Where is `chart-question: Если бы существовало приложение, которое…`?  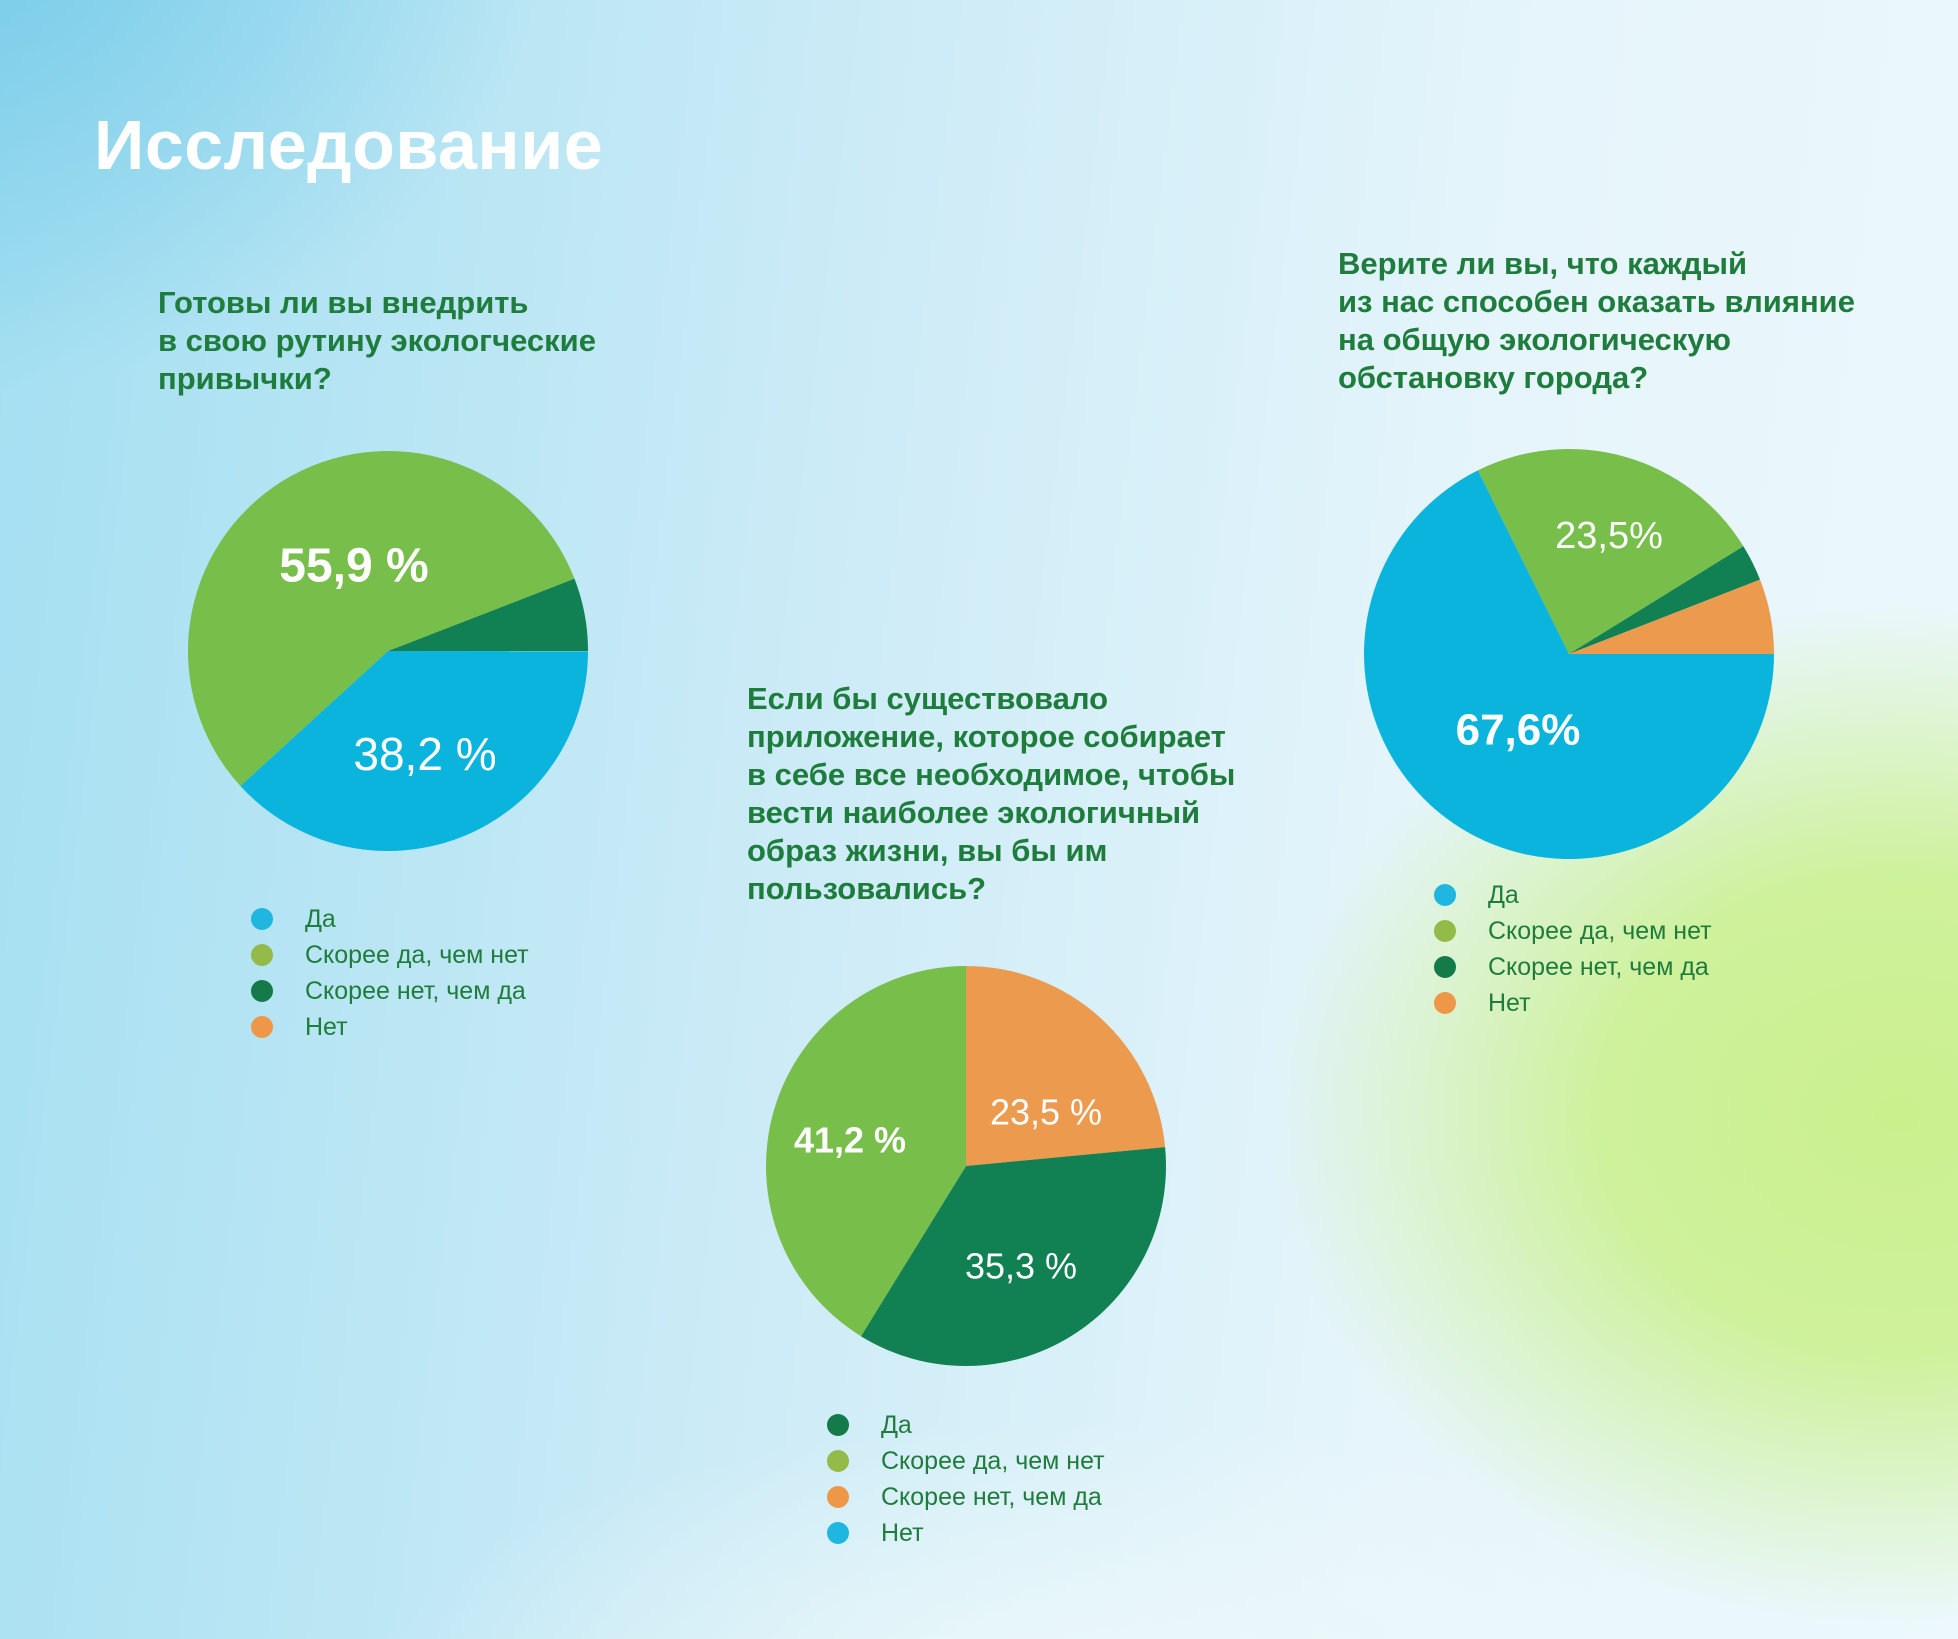 chart-question: Если бы существовало приложение, которое… is located at coordinates (991, 793).